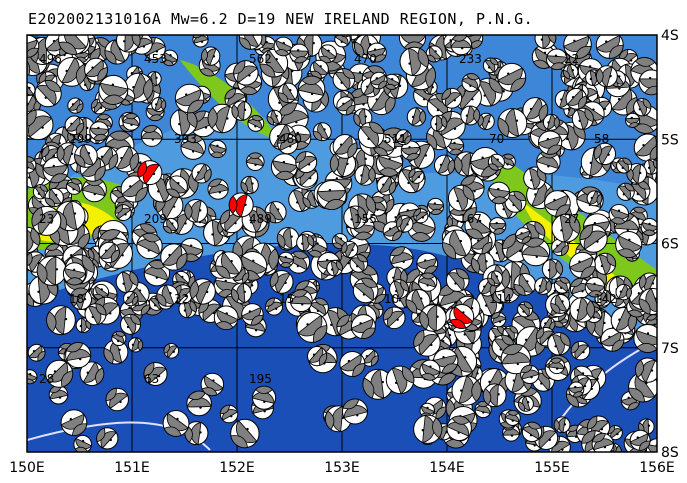 This screenshot has width=687, height=483. What do you see at coordinates (670, 349) in the screenshot?
I see `lat-tick-label: 7S` at bounding box center [670, 349].